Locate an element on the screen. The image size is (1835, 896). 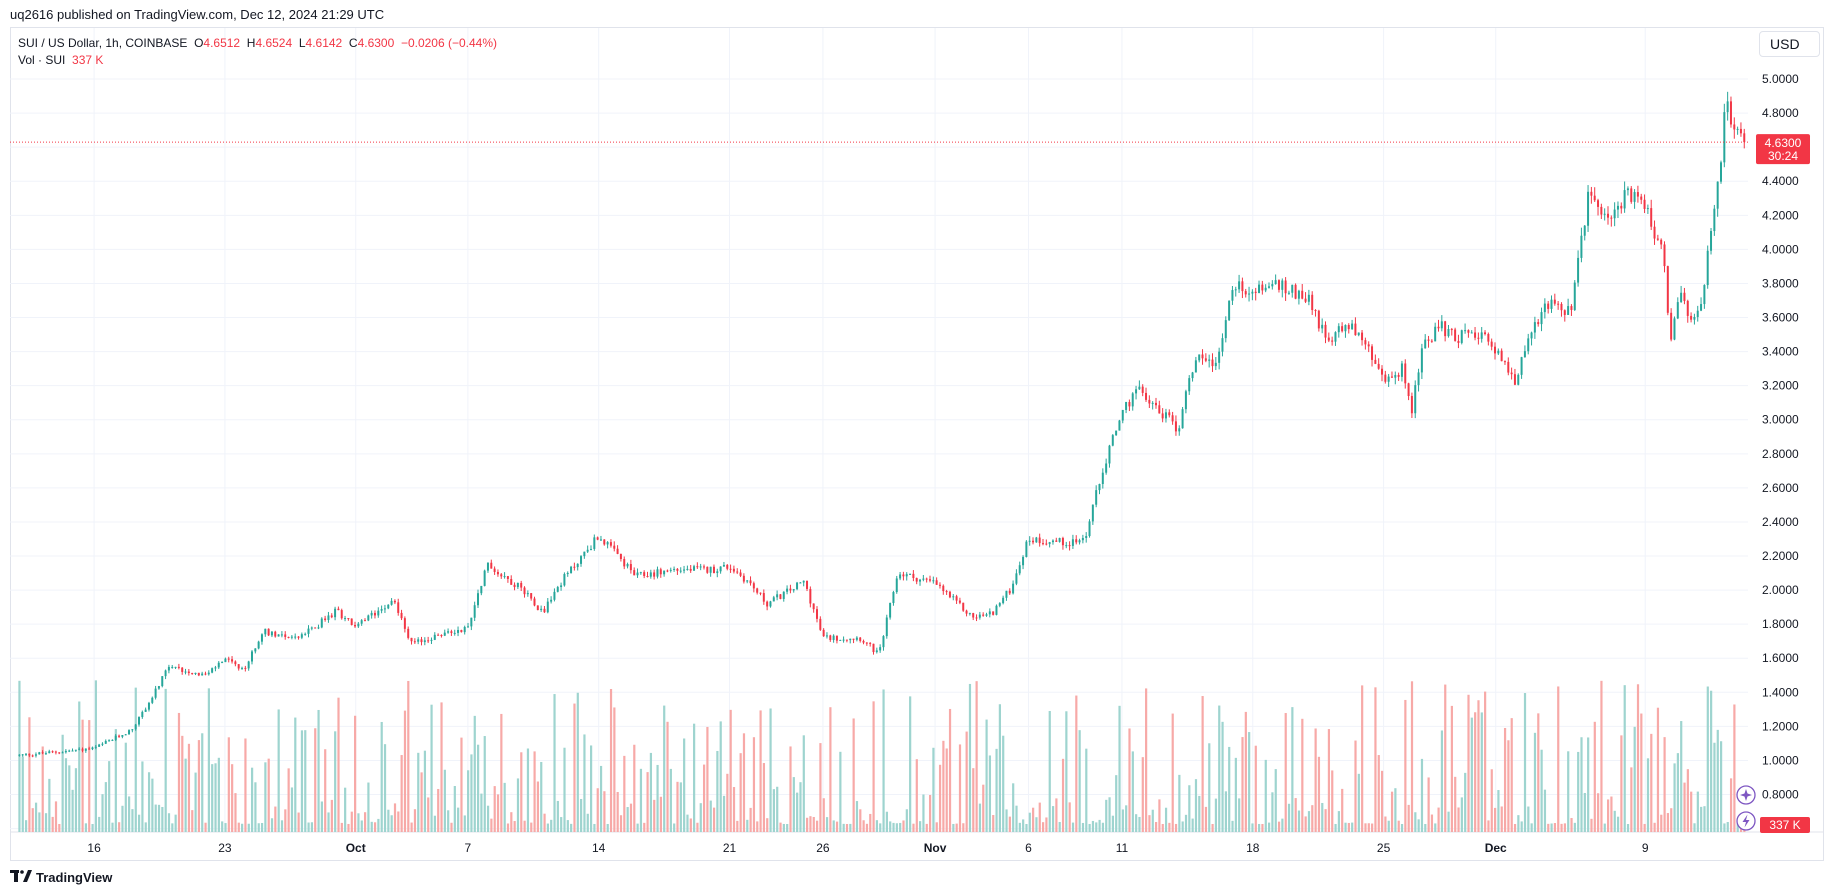
lightning-icon-bolt is located at coordinates (1746, 821).